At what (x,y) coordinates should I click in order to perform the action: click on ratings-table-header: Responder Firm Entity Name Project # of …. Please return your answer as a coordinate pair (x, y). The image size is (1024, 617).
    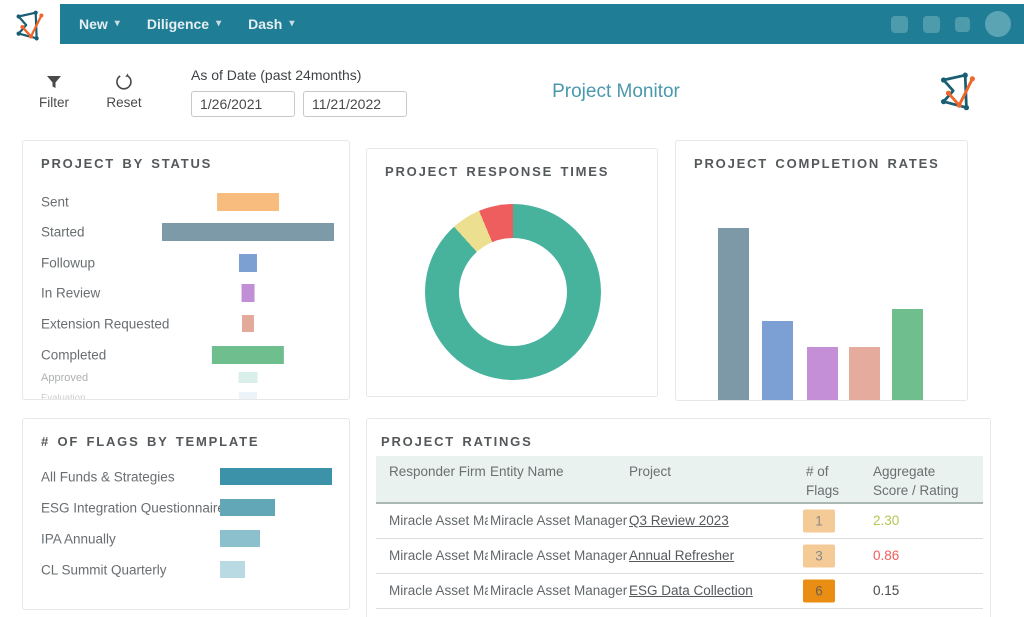
    Looking at the image, I should click on (679, 480).